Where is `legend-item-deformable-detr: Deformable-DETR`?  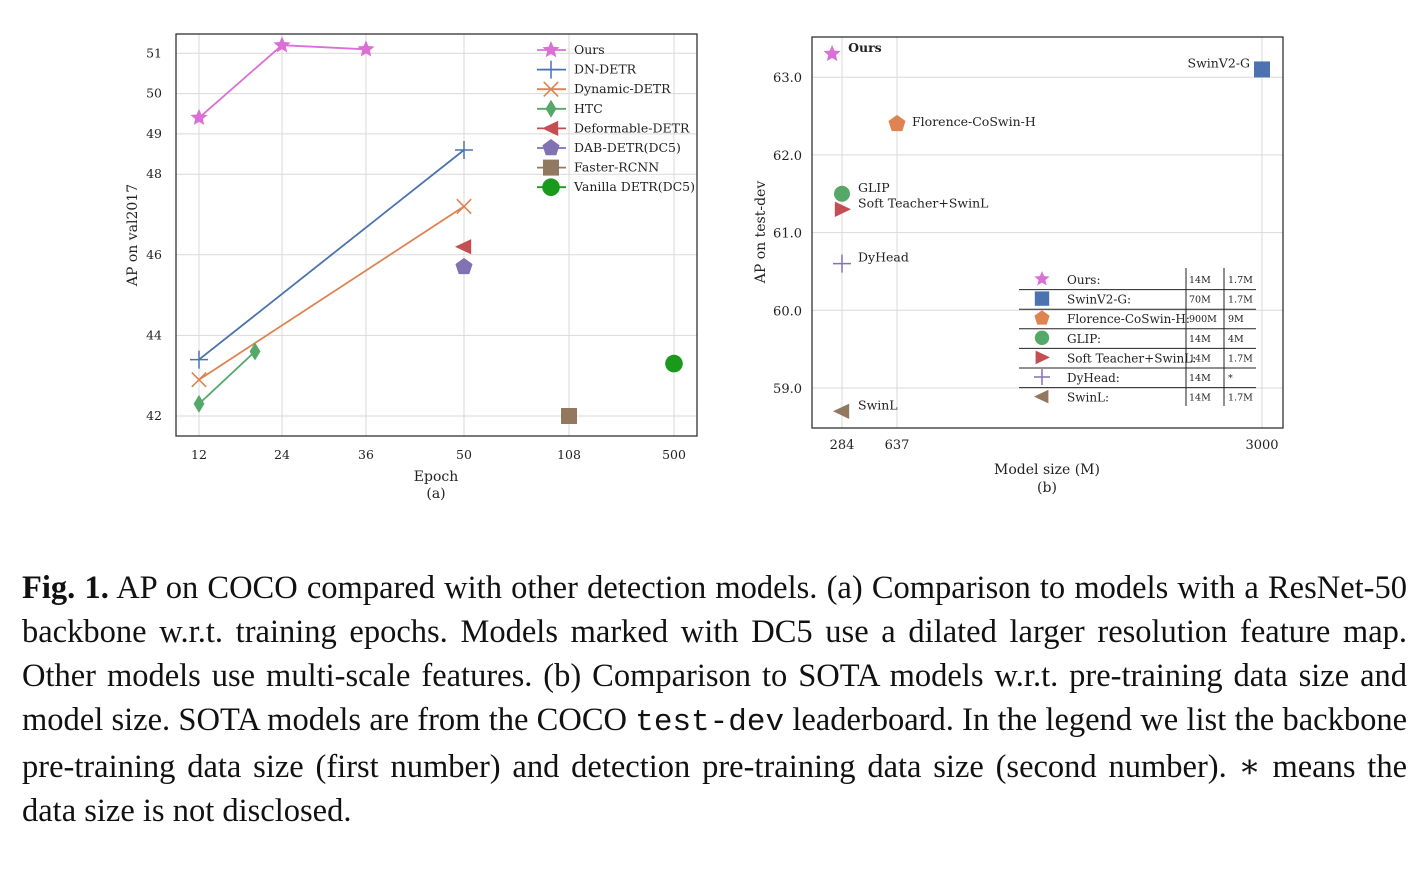 legend-item-deformable-detr: Deformable-DETR is located at coordinates (613, 128).